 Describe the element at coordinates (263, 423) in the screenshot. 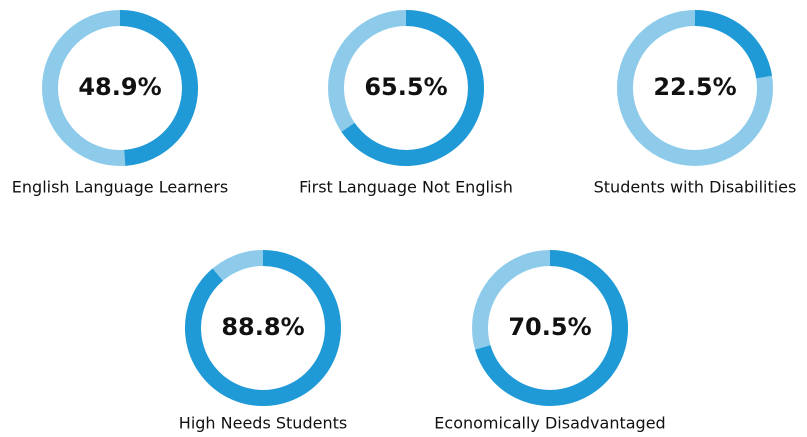

I see `chart-title: High Needs Students` at that location.